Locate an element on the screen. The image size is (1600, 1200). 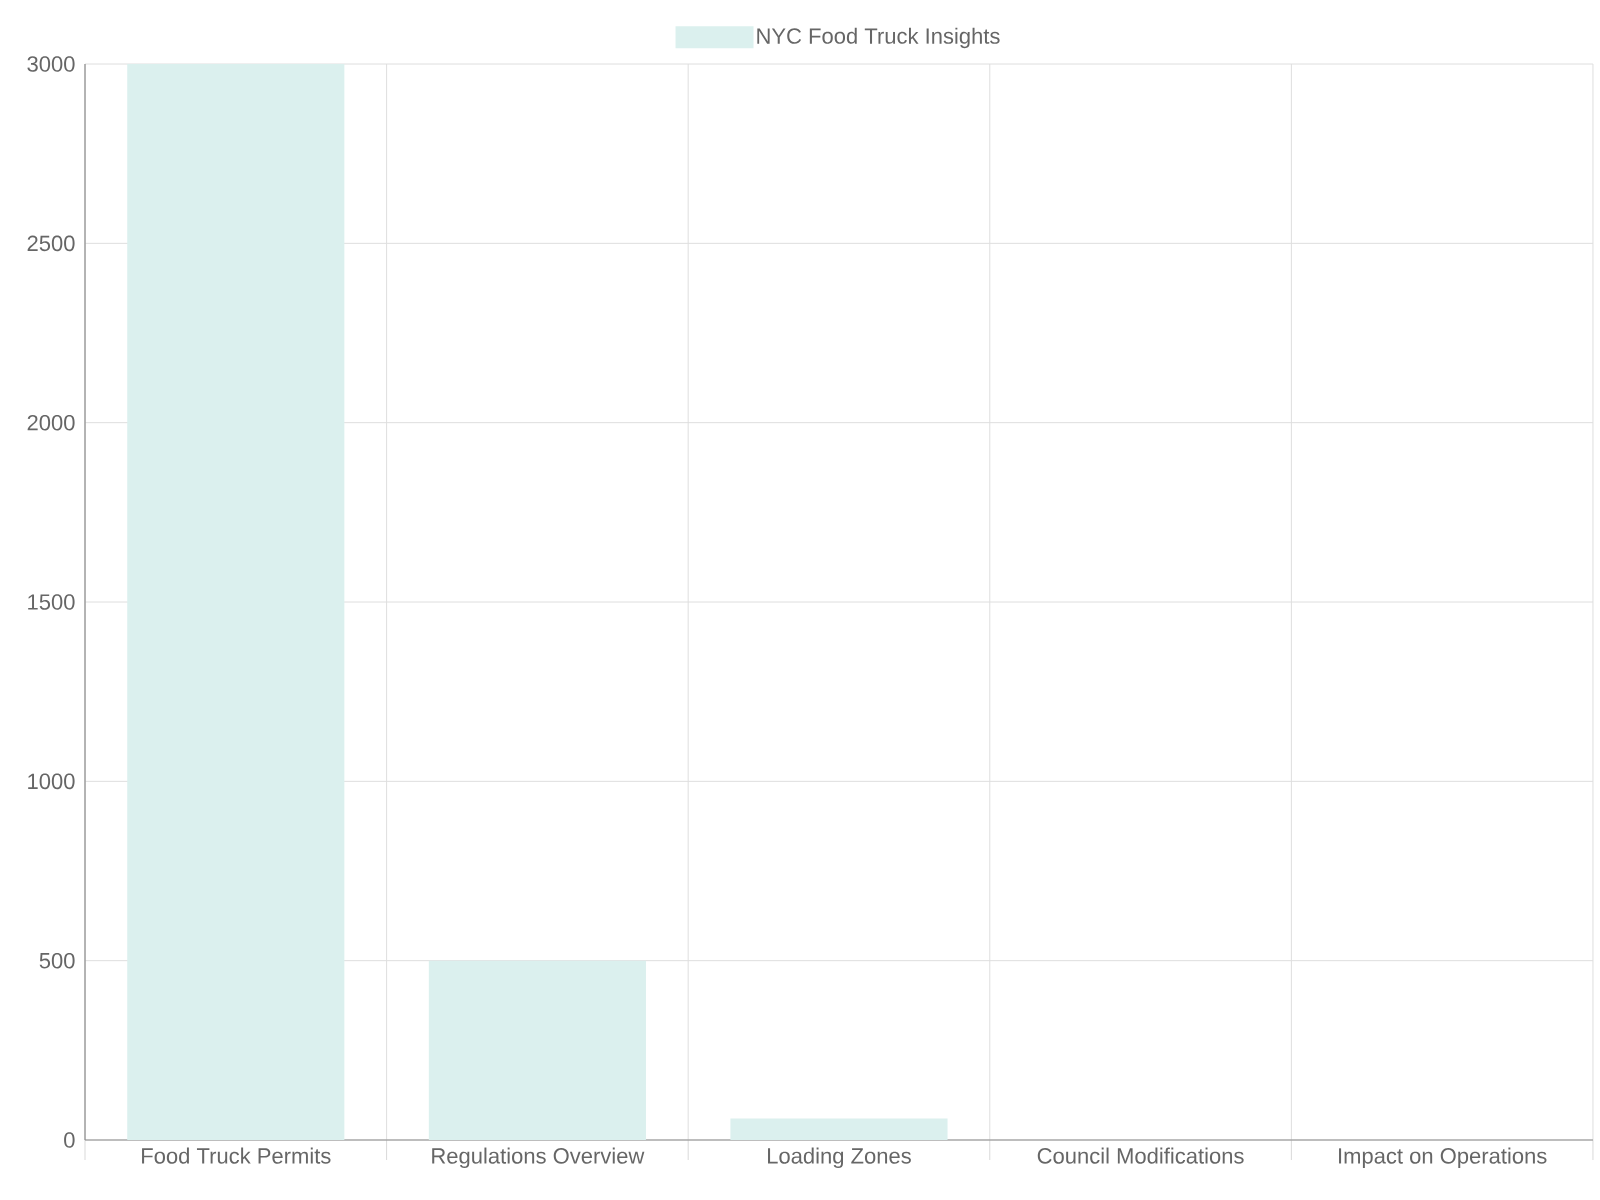
y-tick-label: 2000 is located at coordinates (51, 422).